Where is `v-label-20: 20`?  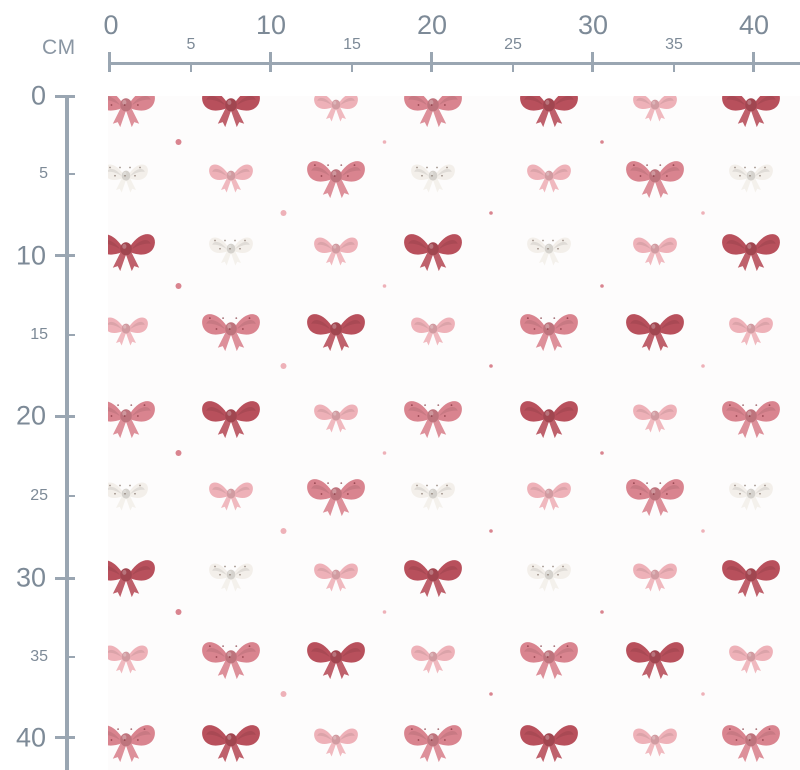 v-label-20: 20 is located at coordinates (30, 415).